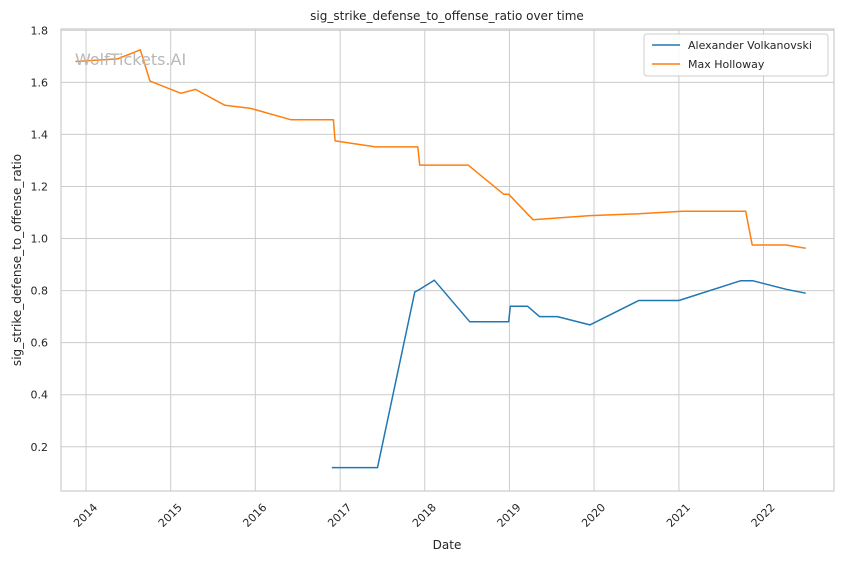  What do you see at coordinates (40, 82) in the screenshot?
I see `y-tick-label: 1.6` at bounding box center [40, 82].